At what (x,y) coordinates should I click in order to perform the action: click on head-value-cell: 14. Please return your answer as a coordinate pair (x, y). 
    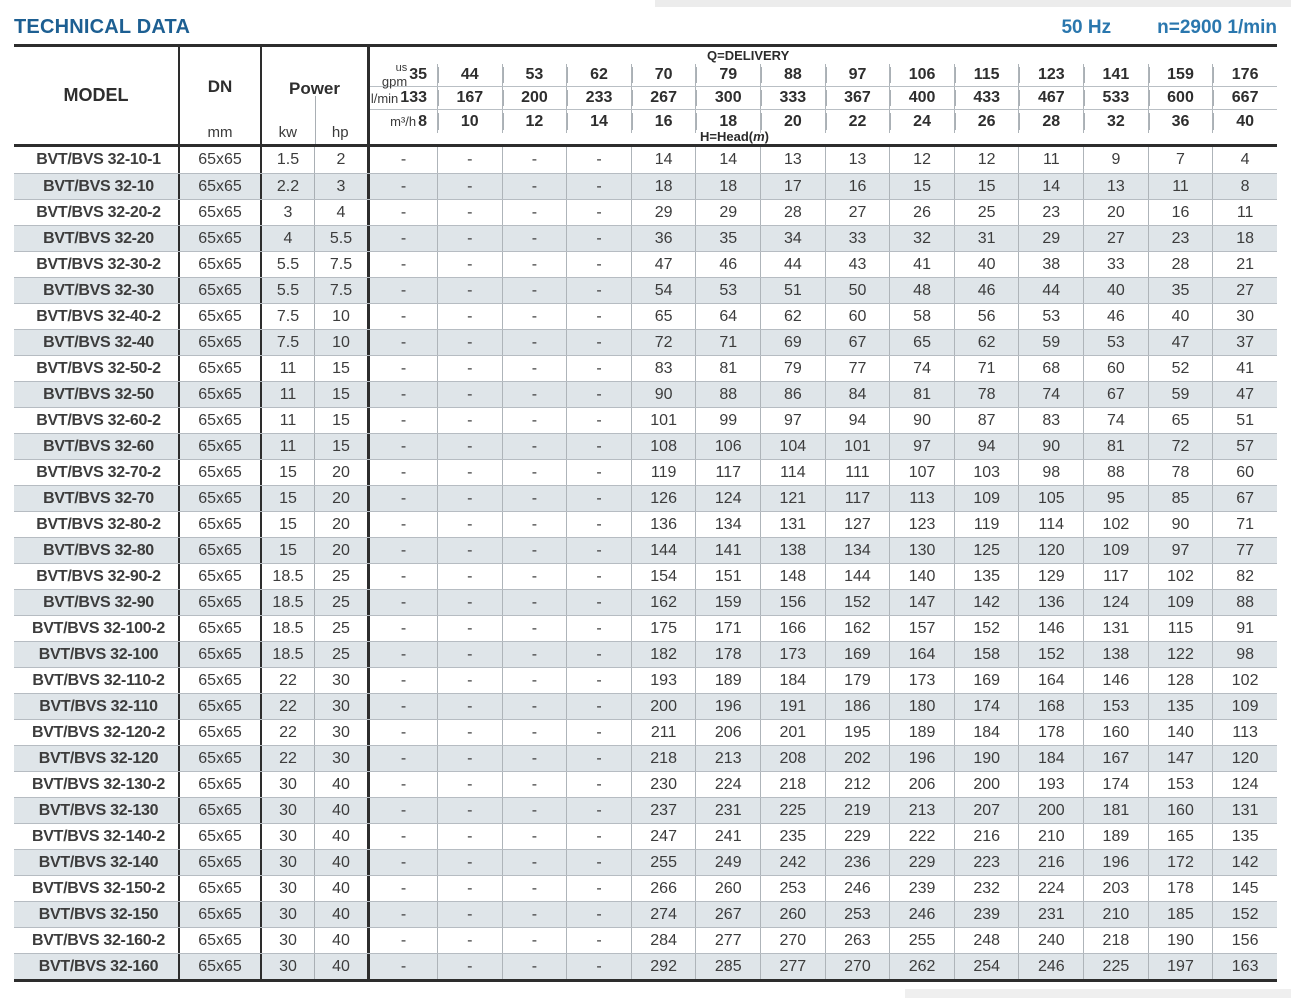
    Looking at the image, I should click on (663, 160).